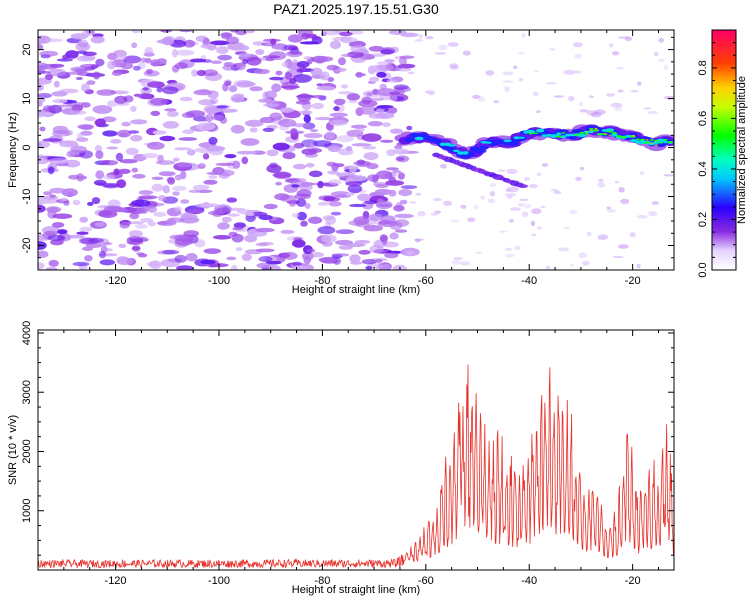  Describe the element at coordinates (716, 160) in the screenshot. I see `colorbar-ticks: 0.0 0.2 0.4 0.6 0.8` at that location.